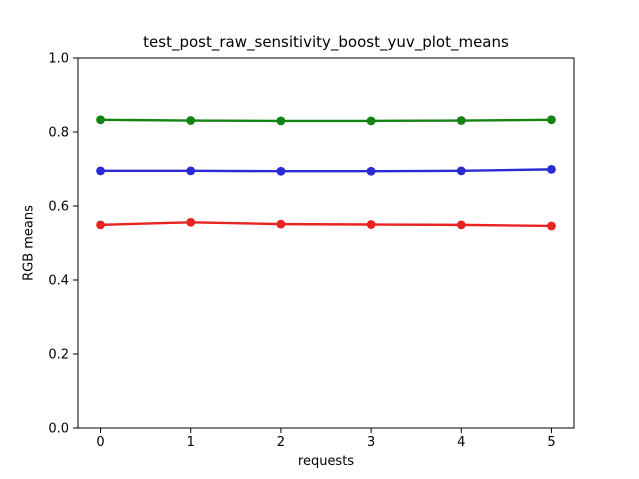  What do you see at coordinates (326, 170) in the screenshot?
I see `series-line-blue` at bounding box center [326, 170].